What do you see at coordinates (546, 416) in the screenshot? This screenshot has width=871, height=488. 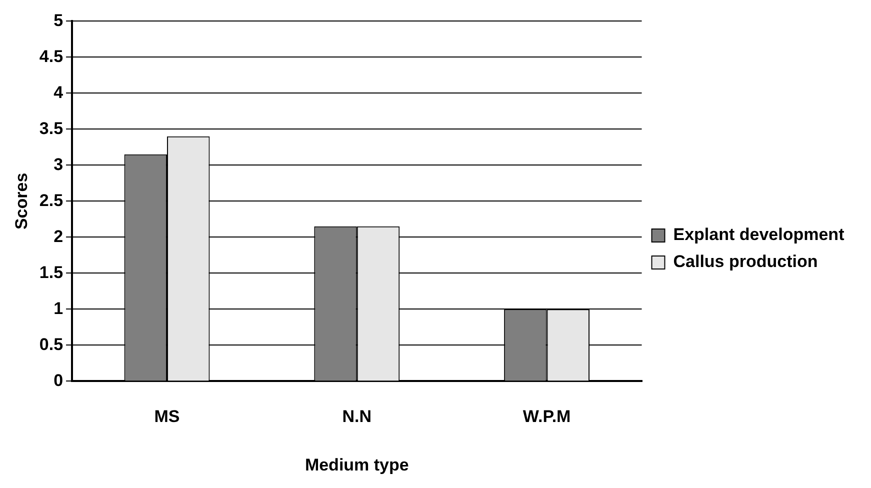 I see `x-tick-label: W.P.M` at bounding box center [546, 416].